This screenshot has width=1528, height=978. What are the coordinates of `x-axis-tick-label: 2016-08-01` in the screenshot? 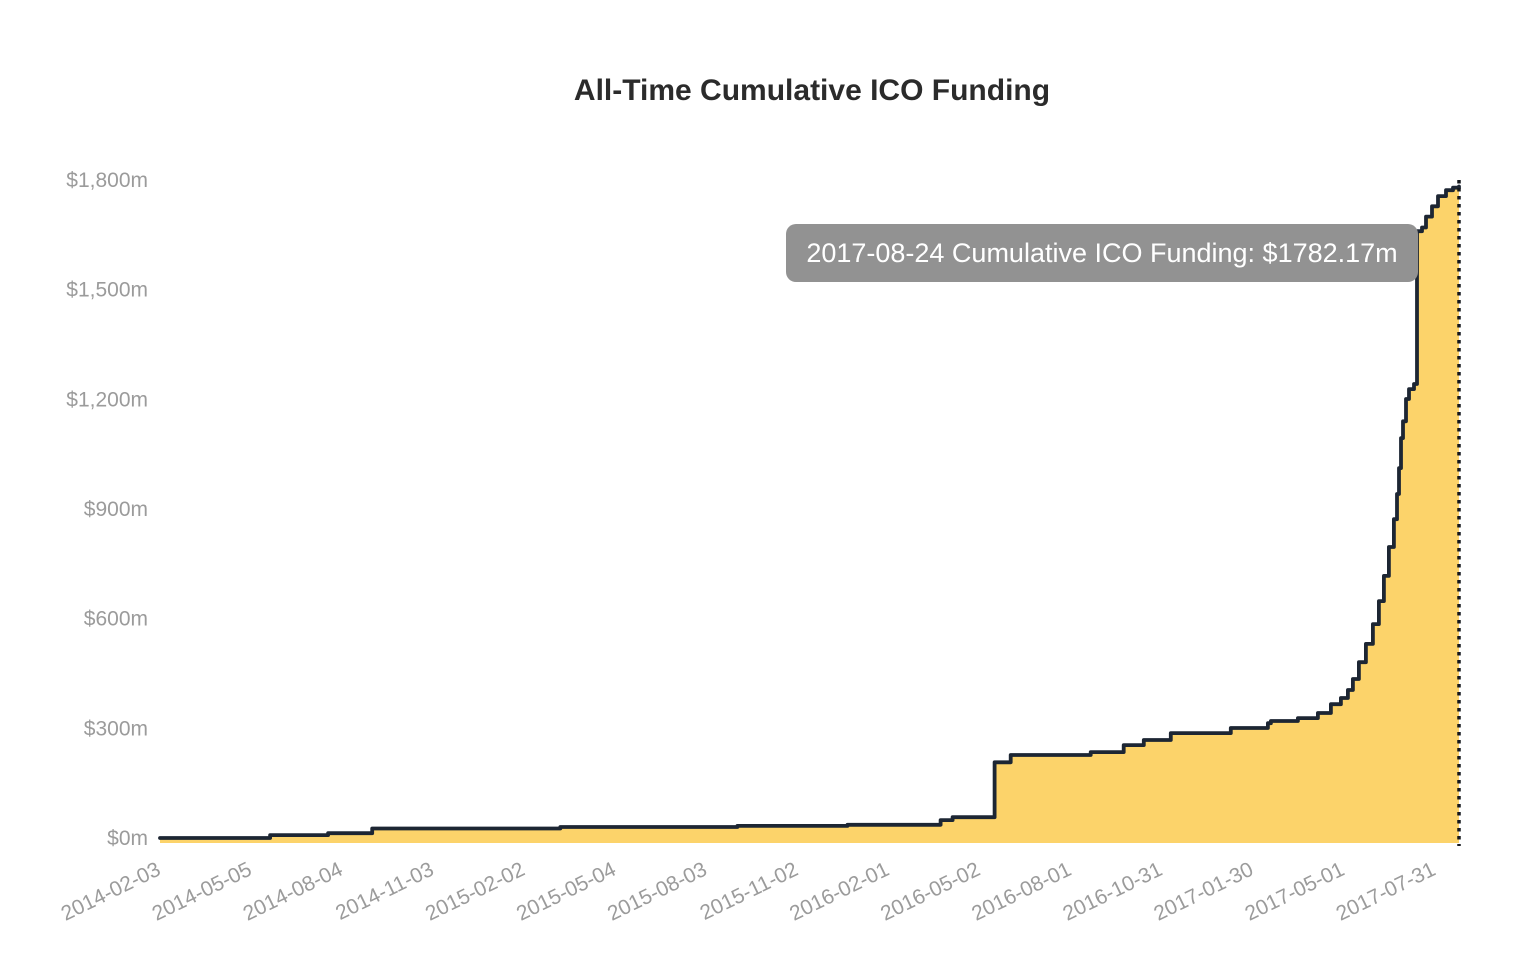 It's located at (1021, 892).